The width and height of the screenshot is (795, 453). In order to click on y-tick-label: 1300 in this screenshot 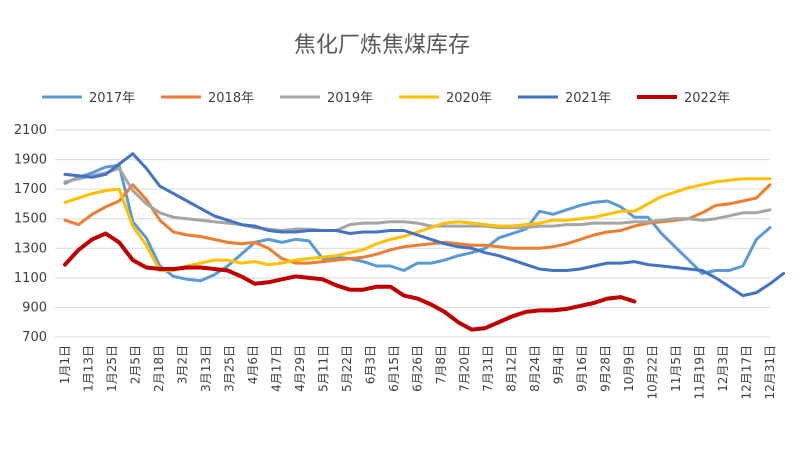, I will do `click(30, 248)`.